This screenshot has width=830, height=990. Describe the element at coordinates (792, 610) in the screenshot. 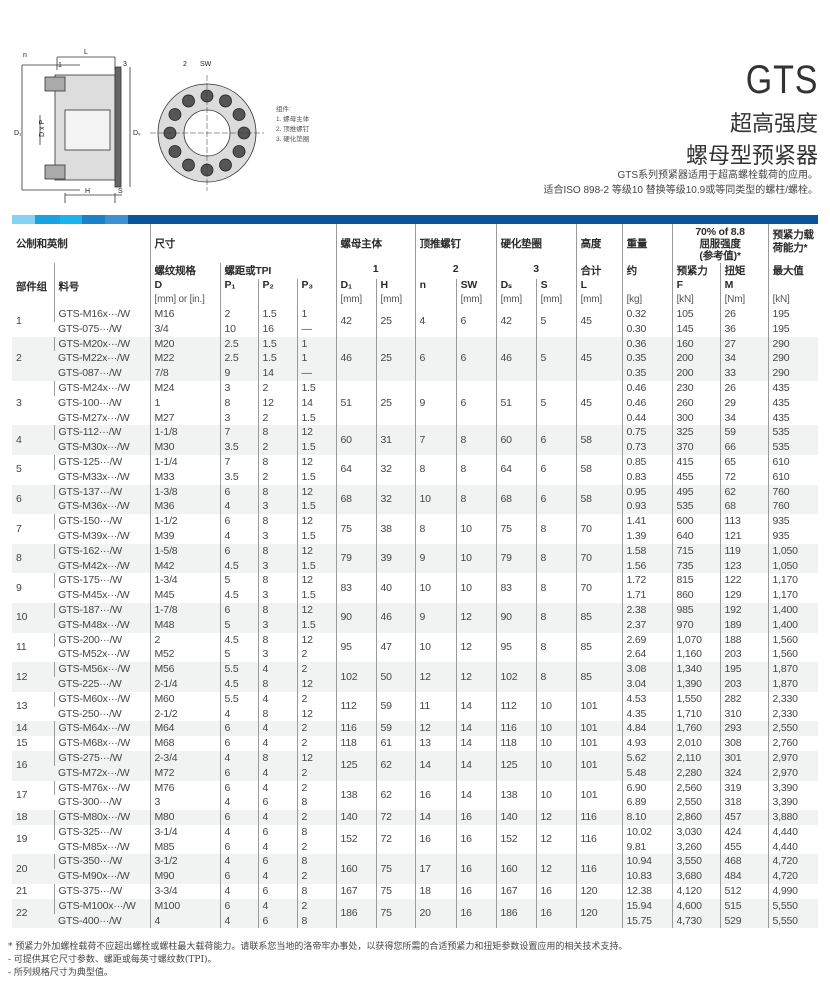

I see `max-capacity: 1,400` at that location.